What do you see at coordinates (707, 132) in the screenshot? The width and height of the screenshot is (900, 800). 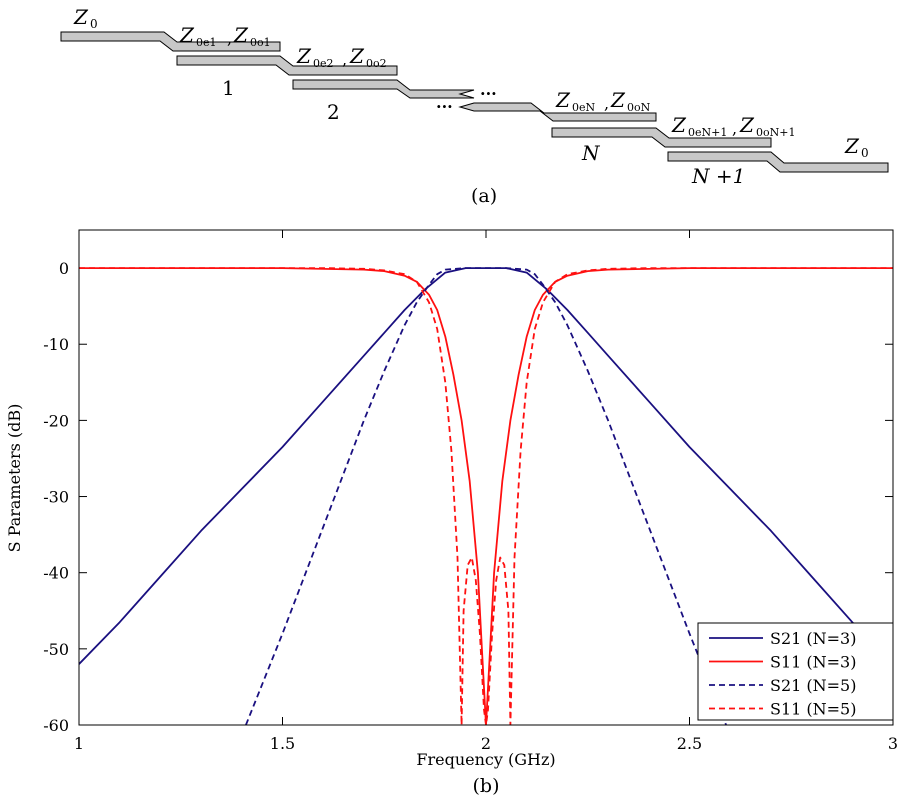 I see `section-n1-ze-sub: 0eN+1` at bounding box center [707, 132].